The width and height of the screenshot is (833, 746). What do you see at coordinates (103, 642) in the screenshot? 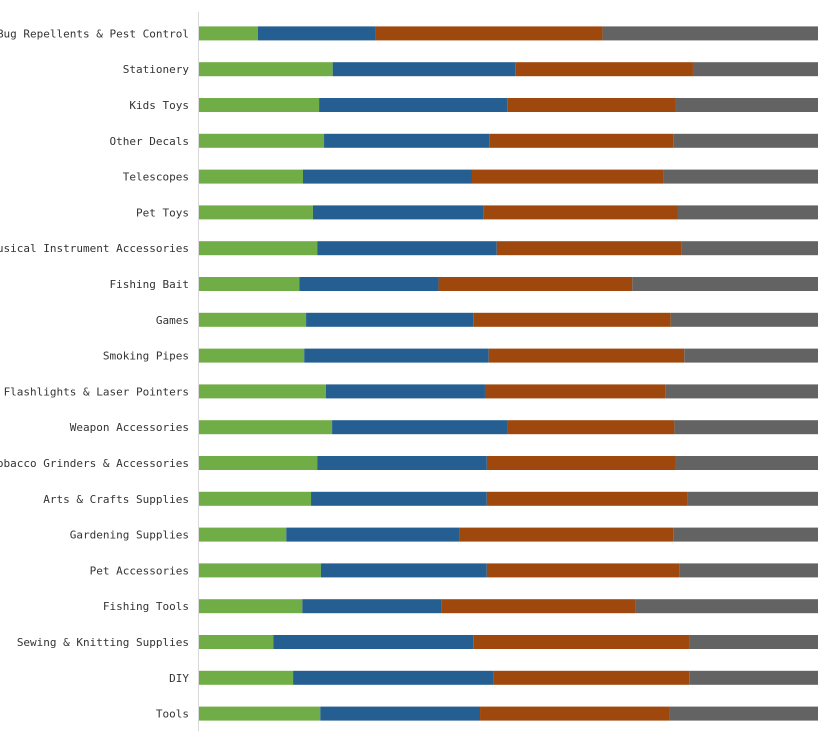
I see `category-label: Sewing & Knitting Supplies` at bounding box center [103, 642].